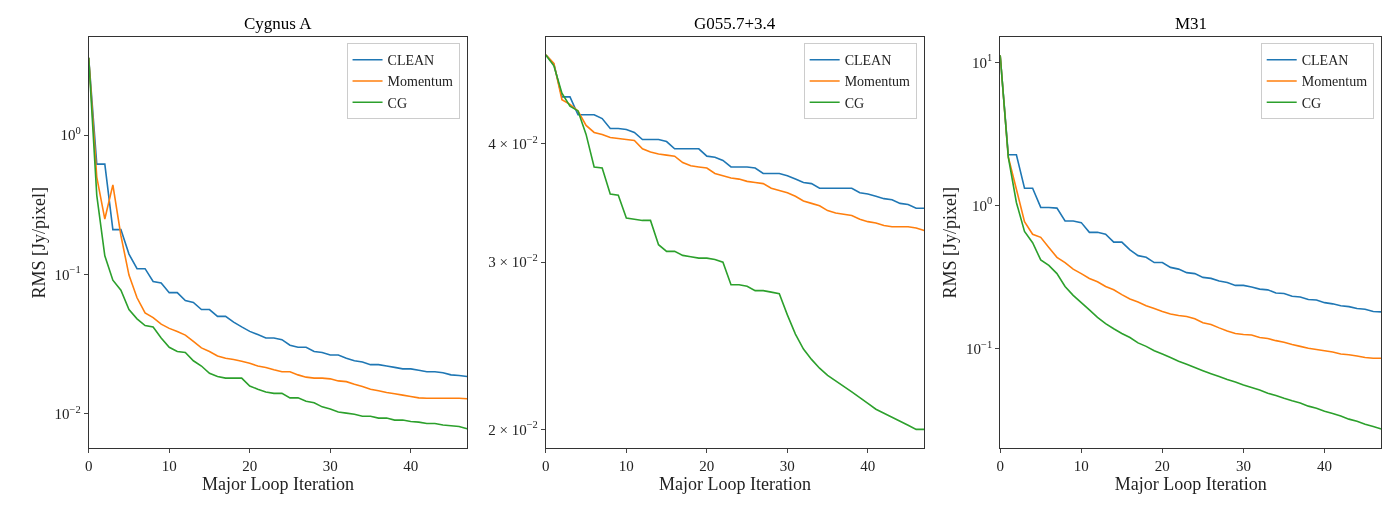 The width and height of the screenshot is (1397, 506). I want to click on chart-title: G055.7+3.4, so click(735, 23).